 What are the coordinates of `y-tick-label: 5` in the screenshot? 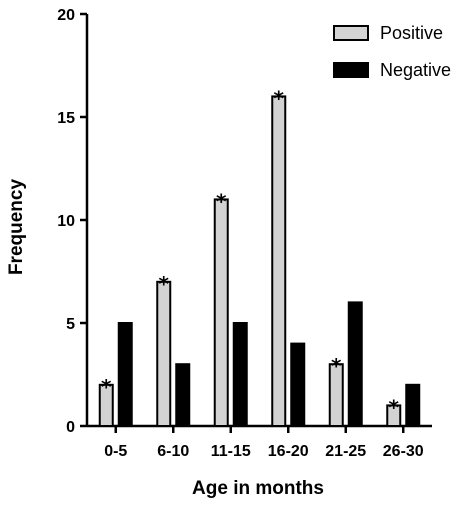 It's located at (70, 324).